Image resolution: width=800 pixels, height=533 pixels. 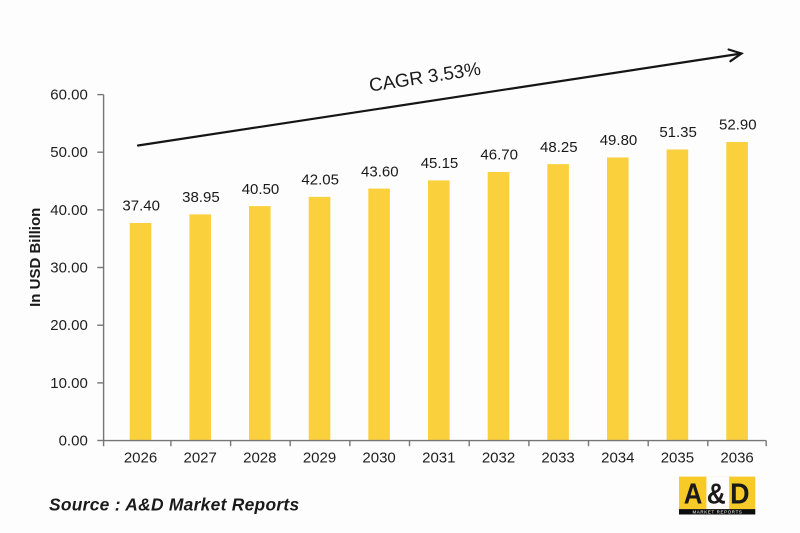 What do you see at coordinates (378, 457) in the screenshot?
I see `svg-text: 2030` at bounding box center [378, 457].